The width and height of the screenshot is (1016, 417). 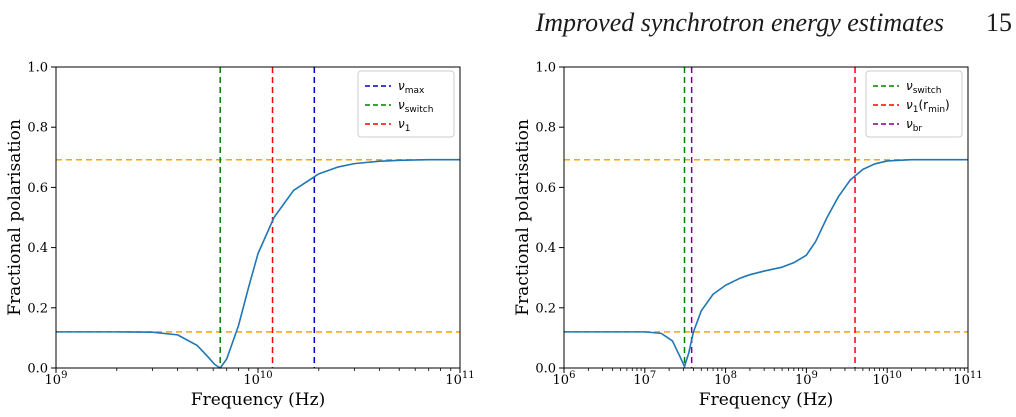 What do you see at coordinates (411, 87) in the screenshot?
I see `legend-label-max: νmax` at bounding box center [411, 87].